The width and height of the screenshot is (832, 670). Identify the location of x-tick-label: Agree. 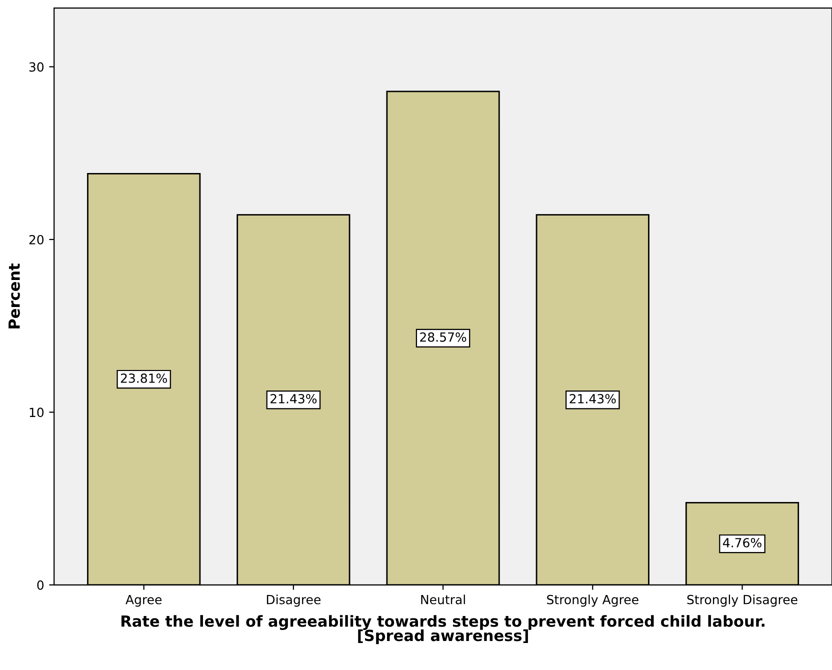
(144, 601).